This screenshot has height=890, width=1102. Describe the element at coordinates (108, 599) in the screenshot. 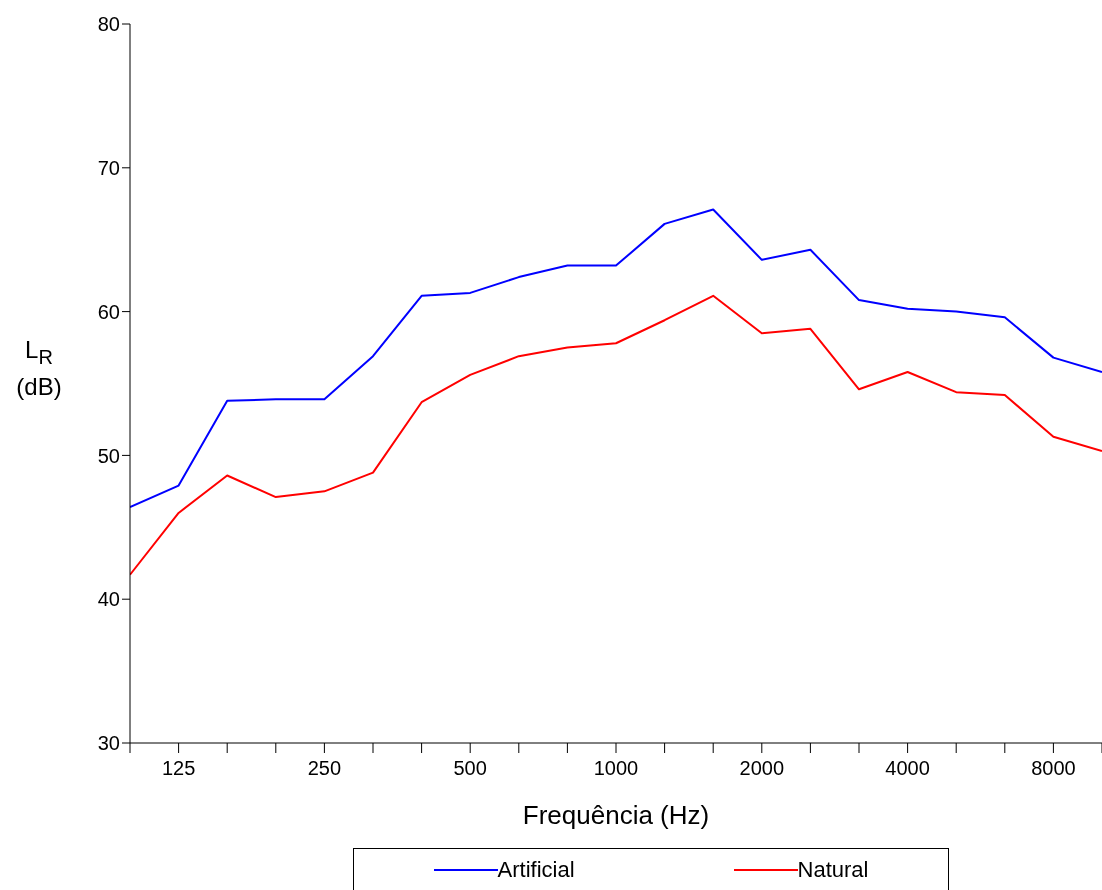

I see `y-tick-label: 40` at that location.